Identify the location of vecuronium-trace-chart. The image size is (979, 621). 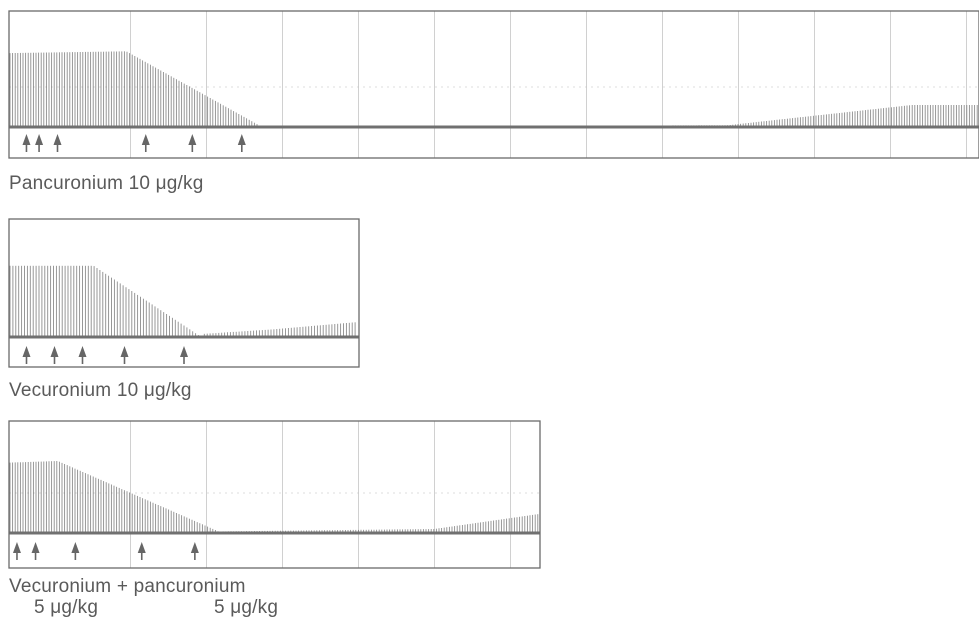
(182, 290).